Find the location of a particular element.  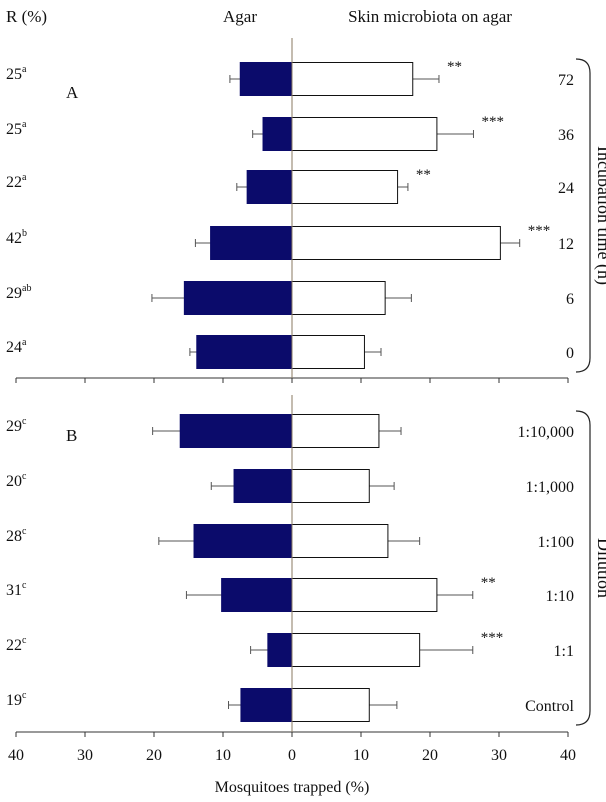

r-value-p0-r4: 29ab is located at coordinates (18, 292).